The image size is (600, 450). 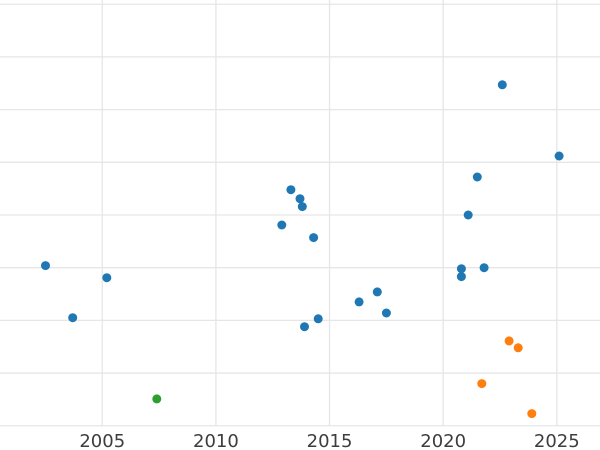 I want to click on green-series-point, so click(x=157, y=399).